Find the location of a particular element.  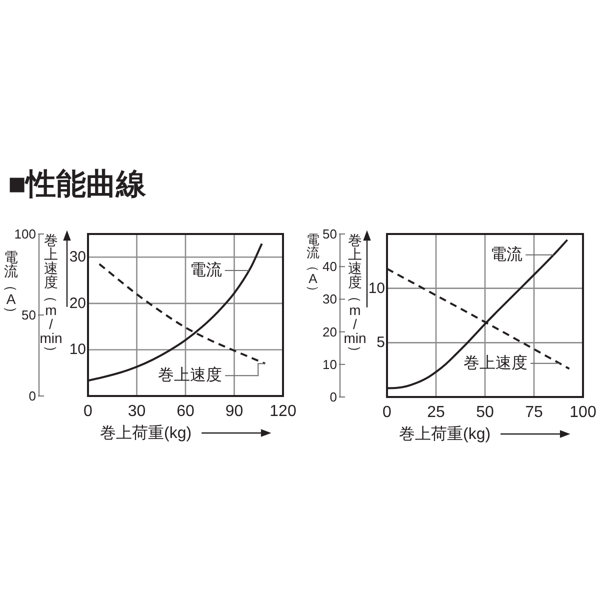

x-tick-label: 50 is located at coordinates (485, 412).